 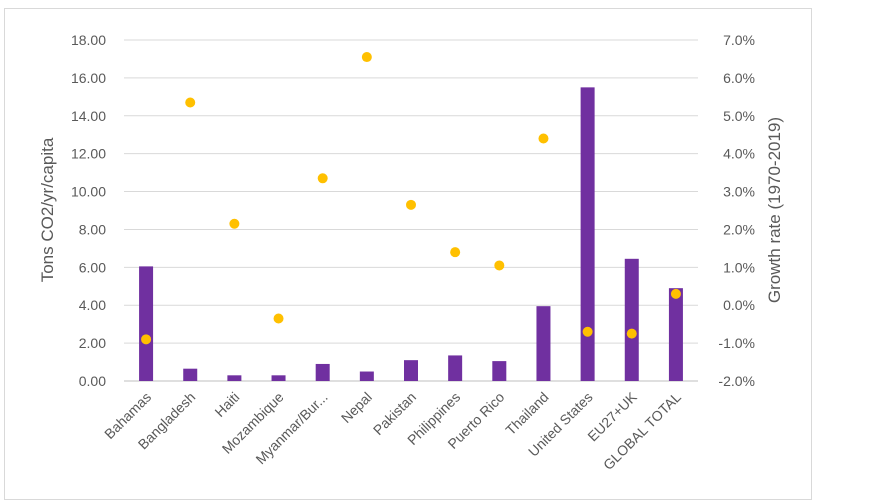 What do you see at coordinates (642, 431) in the screenshot?
I see `x-axis-tick-label: GLOBAL TOTAL` at bounding box center [642, 431].